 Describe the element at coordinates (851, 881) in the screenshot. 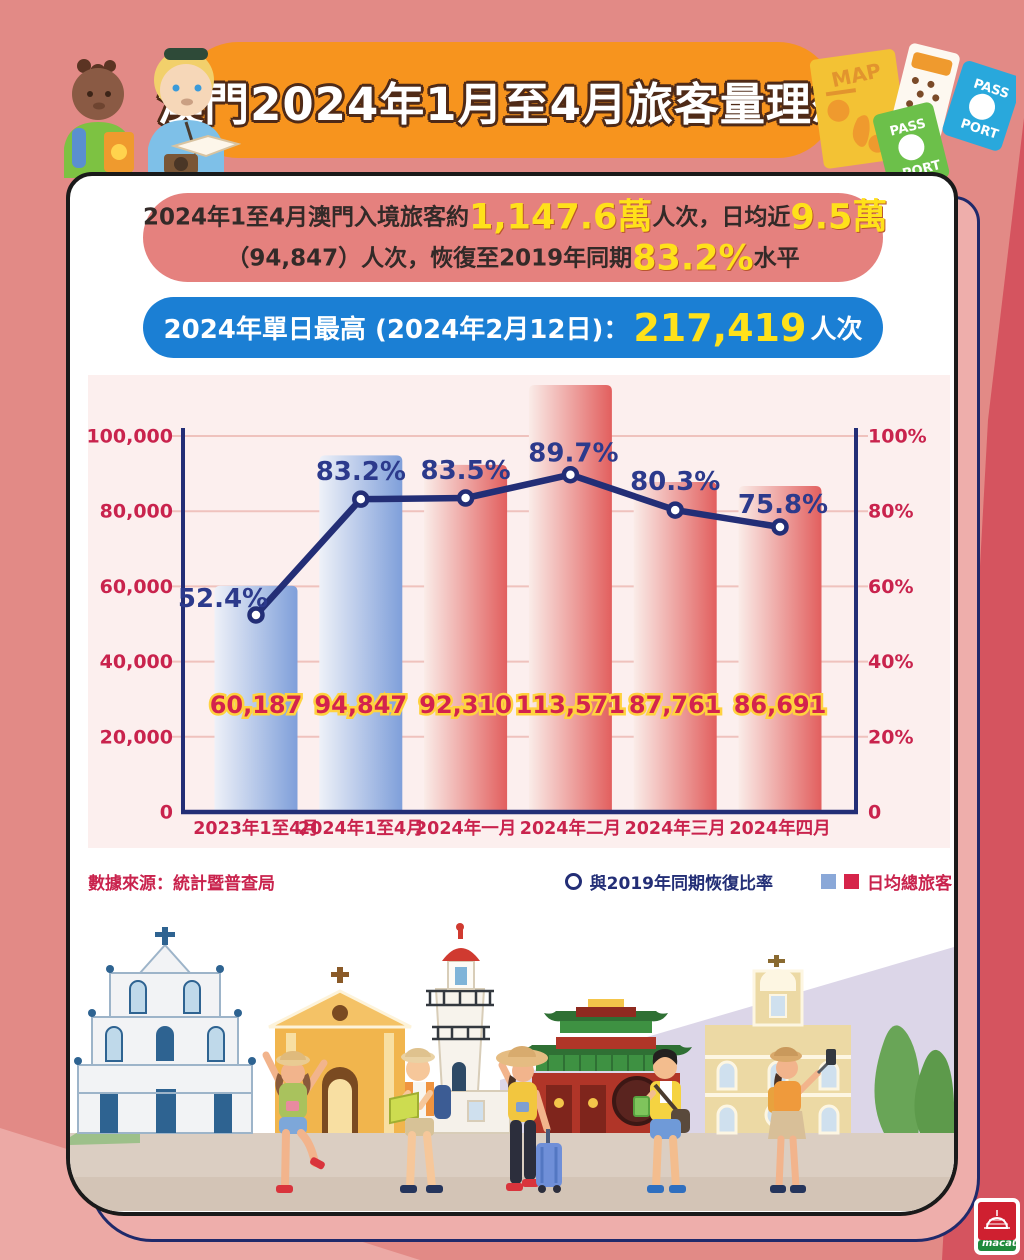

I see `bar-legend-red-swatch` at that location.